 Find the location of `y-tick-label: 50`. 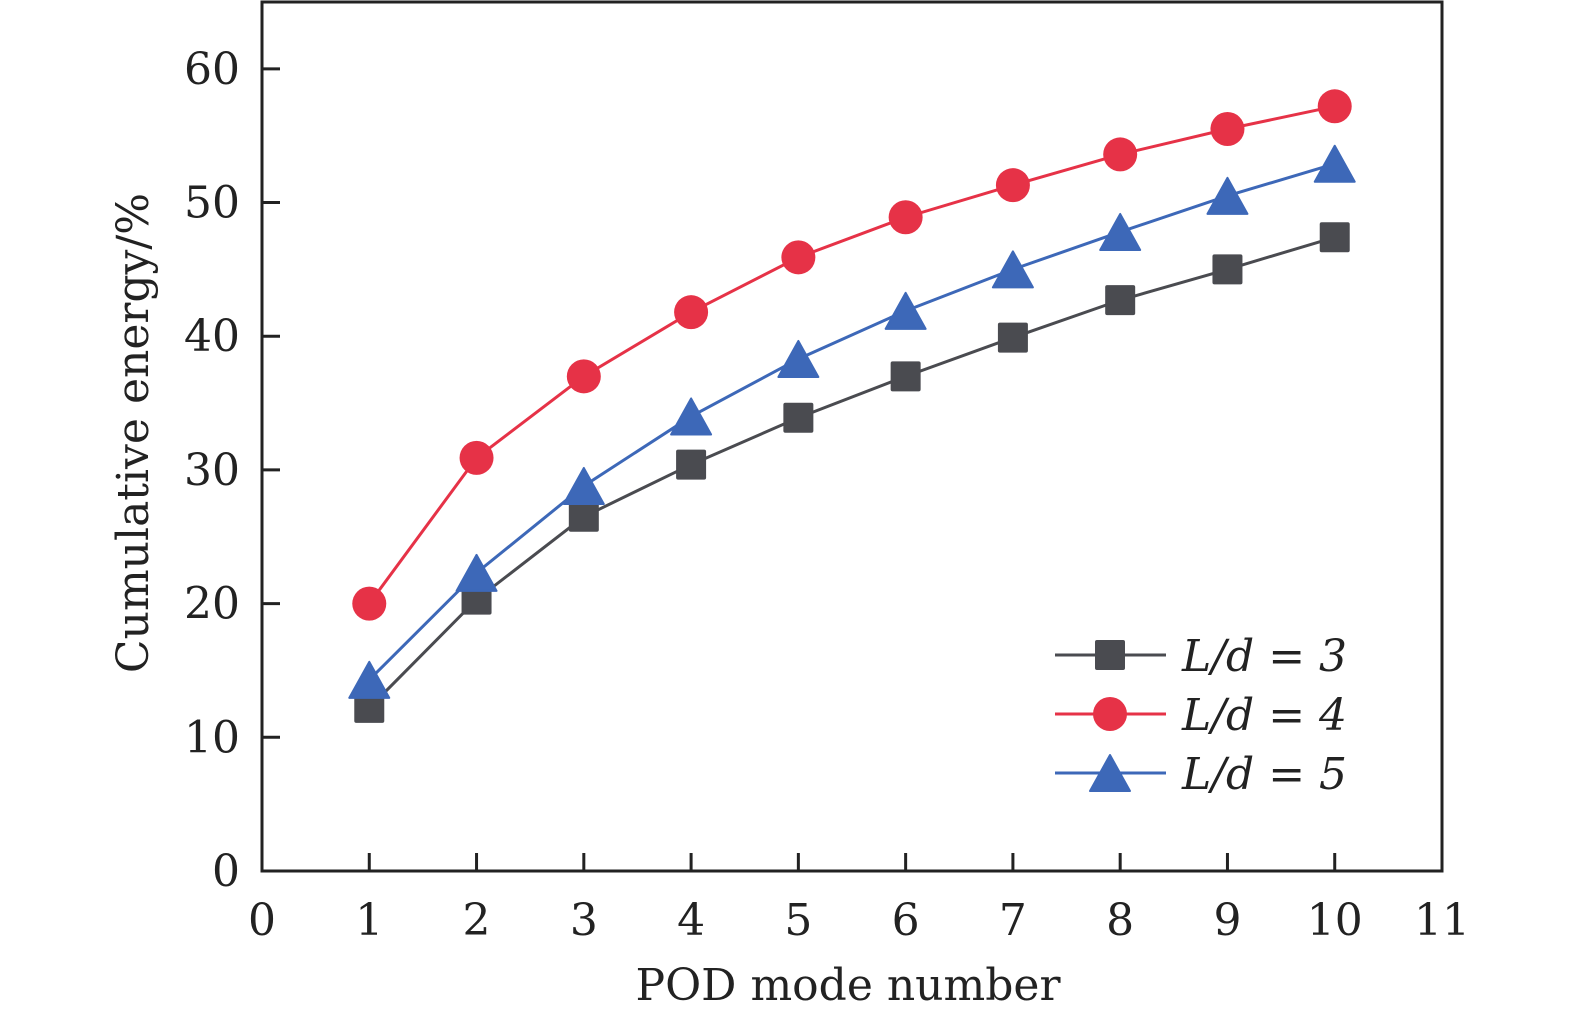

y-tick-label: 50 is located at coordinates (212, 203).